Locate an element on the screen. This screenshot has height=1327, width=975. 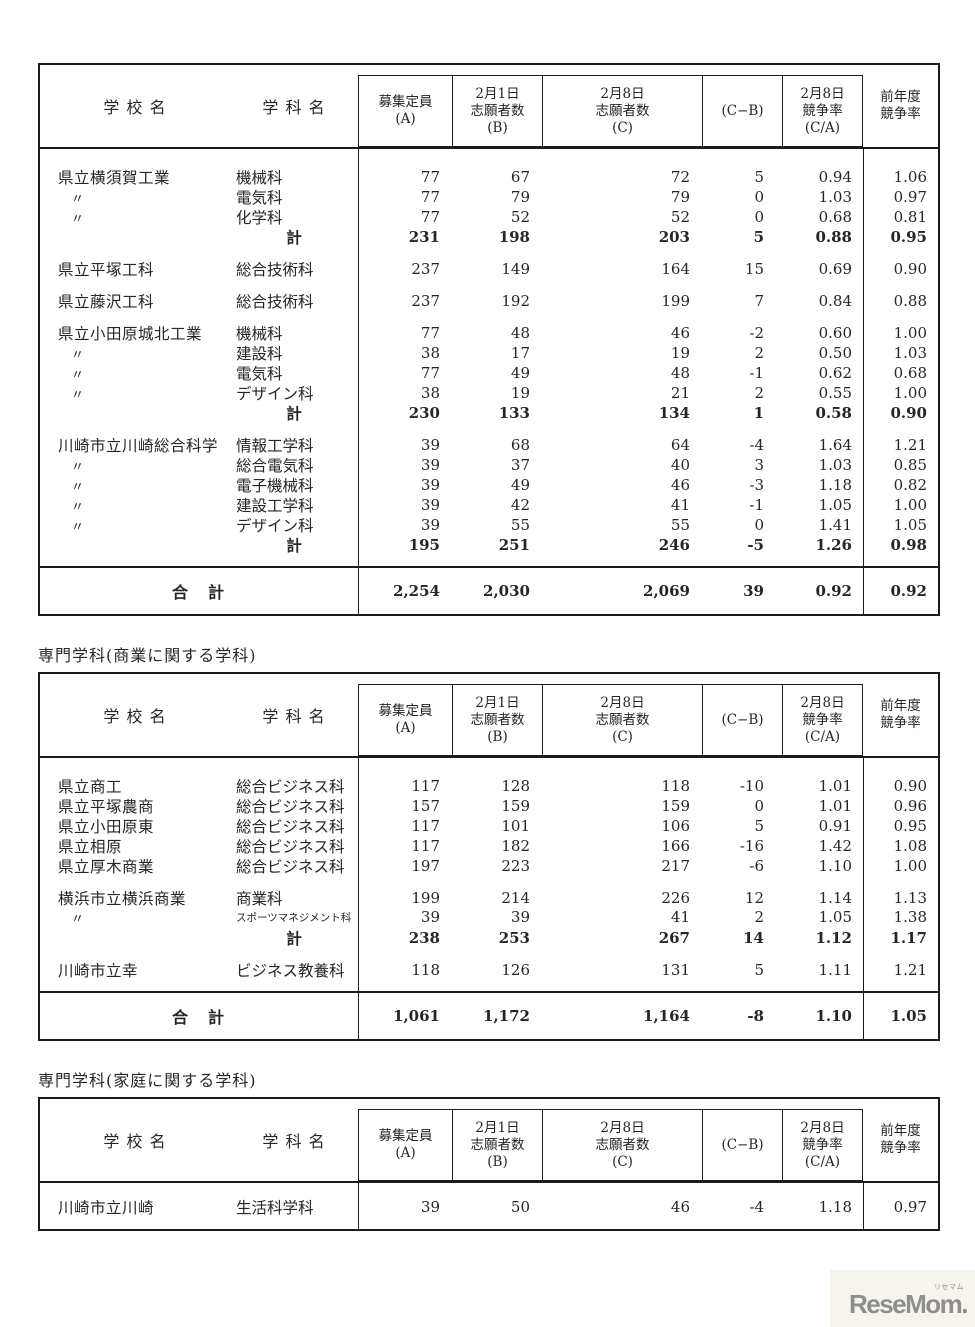
feb8-ratio-cell: 0.55 is located at coordinates (835, 393).